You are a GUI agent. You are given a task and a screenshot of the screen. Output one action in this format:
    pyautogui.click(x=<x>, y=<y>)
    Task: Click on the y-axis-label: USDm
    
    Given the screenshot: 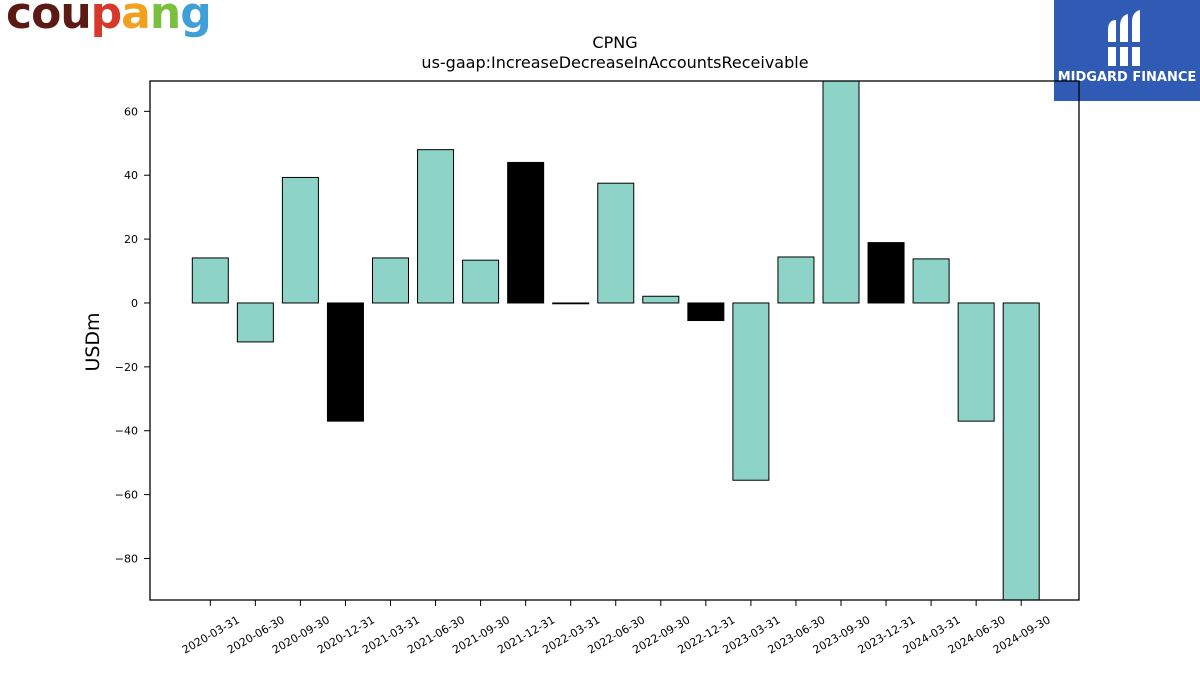 What is the action you would take?
    pyautogui.click(x=93, y=341)
    